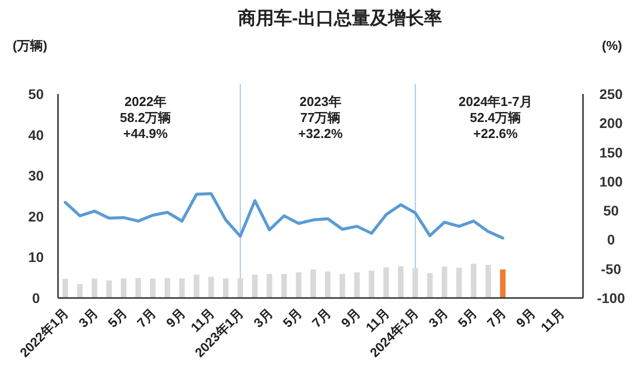 This screenshot has width=640, height=381. Describe the element at coordinates (611, 298) in the screenshot. I see `y2-tick-label: -100` at that location.